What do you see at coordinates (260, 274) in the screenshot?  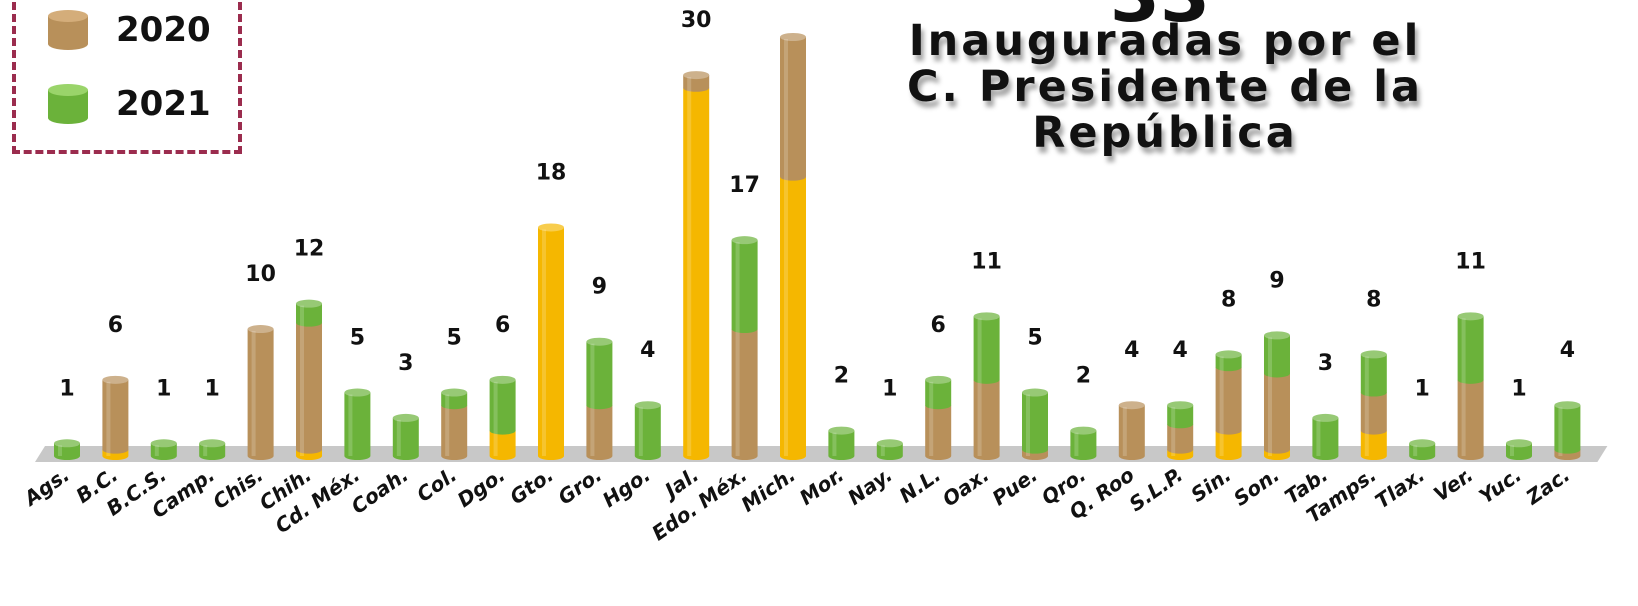 I see `value-label: 10` at bounding box center [260, 274].